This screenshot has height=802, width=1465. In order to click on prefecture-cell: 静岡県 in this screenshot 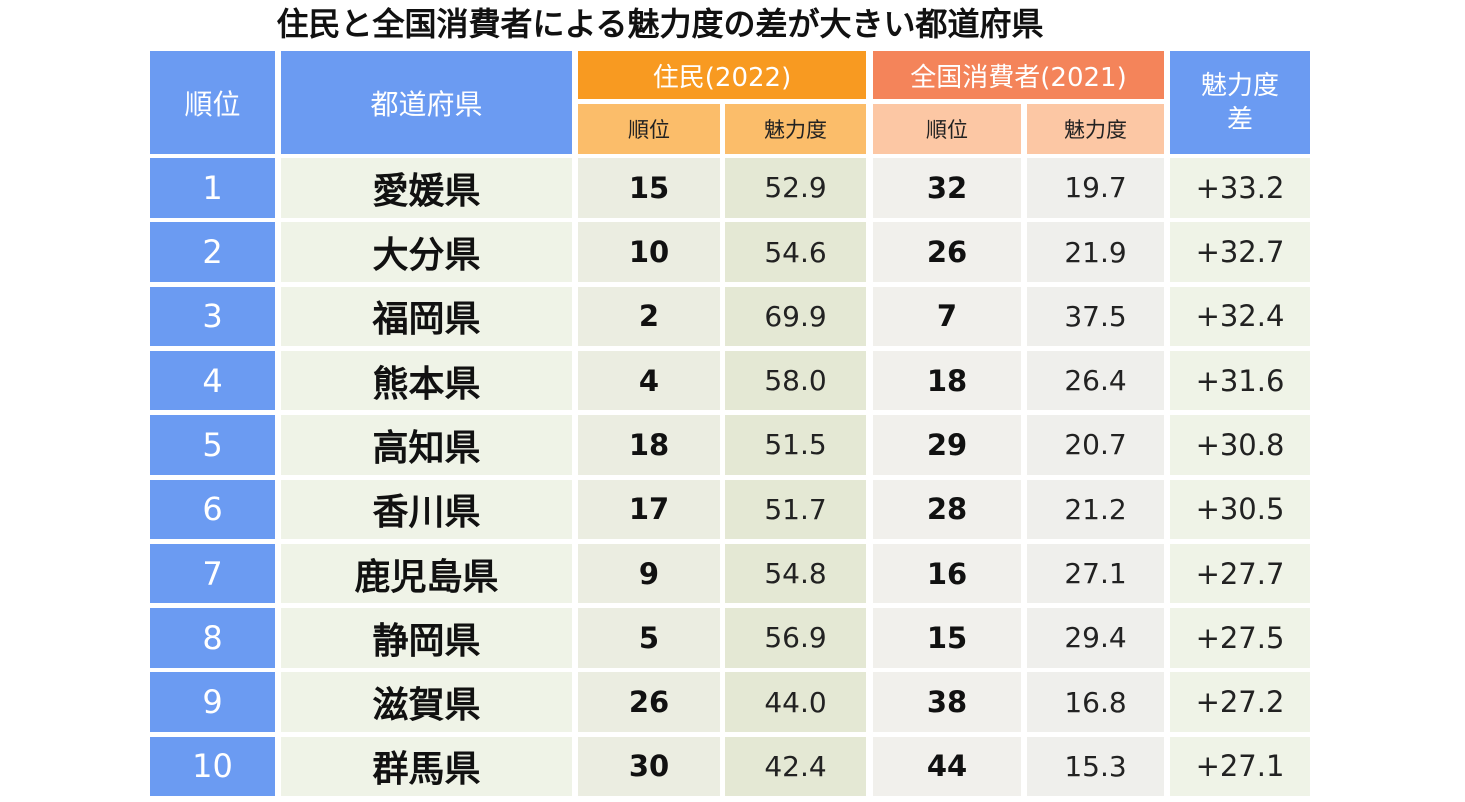, I will do `click(426, 638)`.